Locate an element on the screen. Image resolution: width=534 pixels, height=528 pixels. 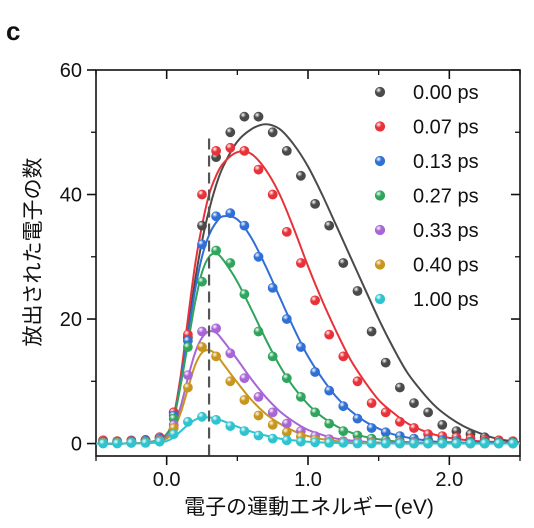
y-axis-label: 放出された電子の数 is located at coordinates (33, 252).